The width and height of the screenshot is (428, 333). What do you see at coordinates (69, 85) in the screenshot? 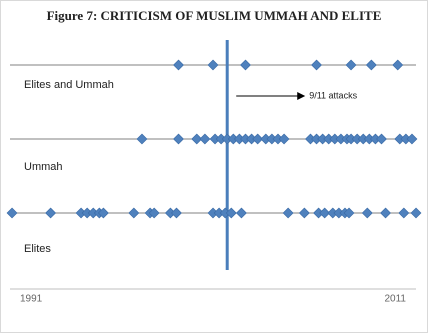
I see `row-label: Elites and Ummah` at bounding box center [69, 85].